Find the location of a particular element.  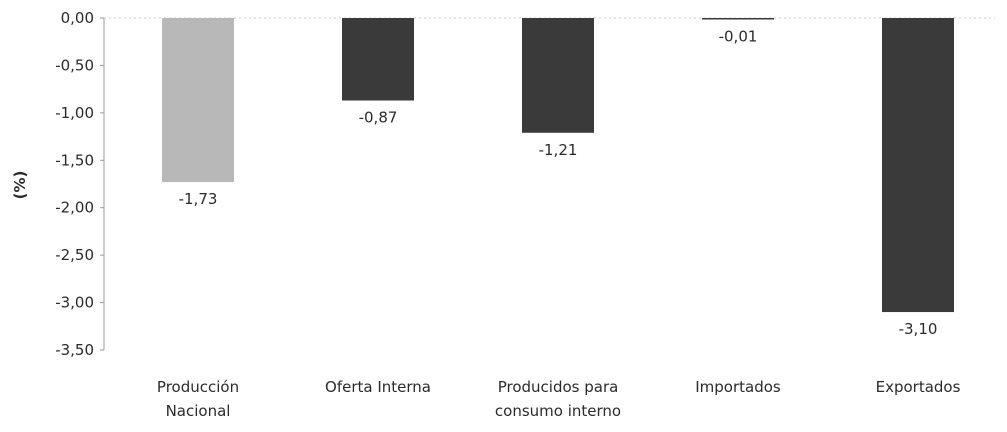

y-tick-label: -0,50 is located at coordinates (74, 65).